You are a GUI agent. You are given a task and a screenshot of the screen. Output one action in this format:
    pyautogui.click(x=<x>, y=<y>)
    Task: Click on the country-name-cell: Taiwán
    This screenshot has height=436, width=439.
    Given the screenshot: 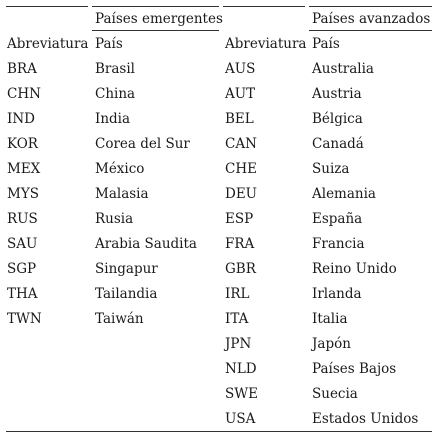 What is the action you would take?
    pyautogui.click(x=119, y=319)
    